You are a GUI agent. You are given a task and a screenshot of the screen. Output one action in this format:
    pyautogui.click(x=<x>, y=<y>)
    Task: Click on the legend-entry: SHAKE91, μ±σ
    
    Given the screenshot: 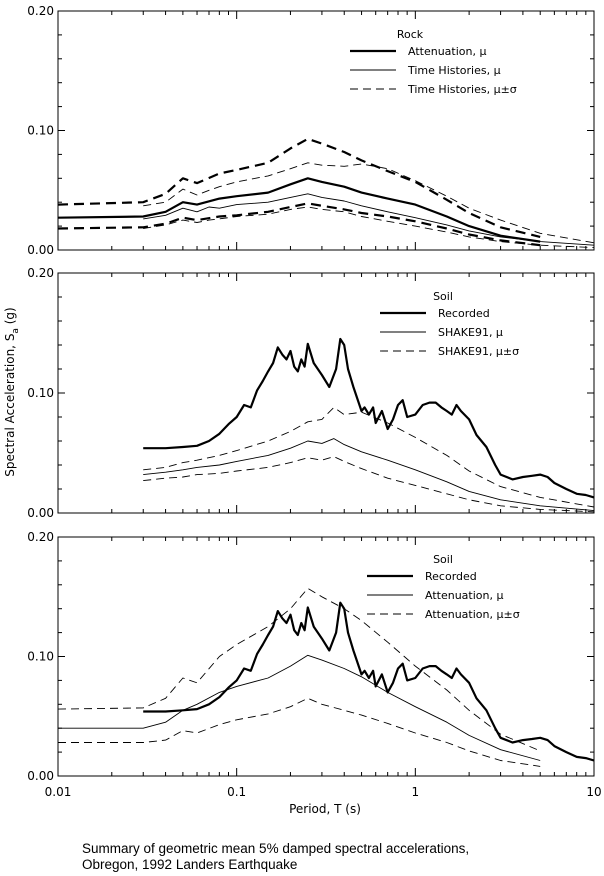 What is the action you would take?
    pyautogui.click(x=478, y=351)
    